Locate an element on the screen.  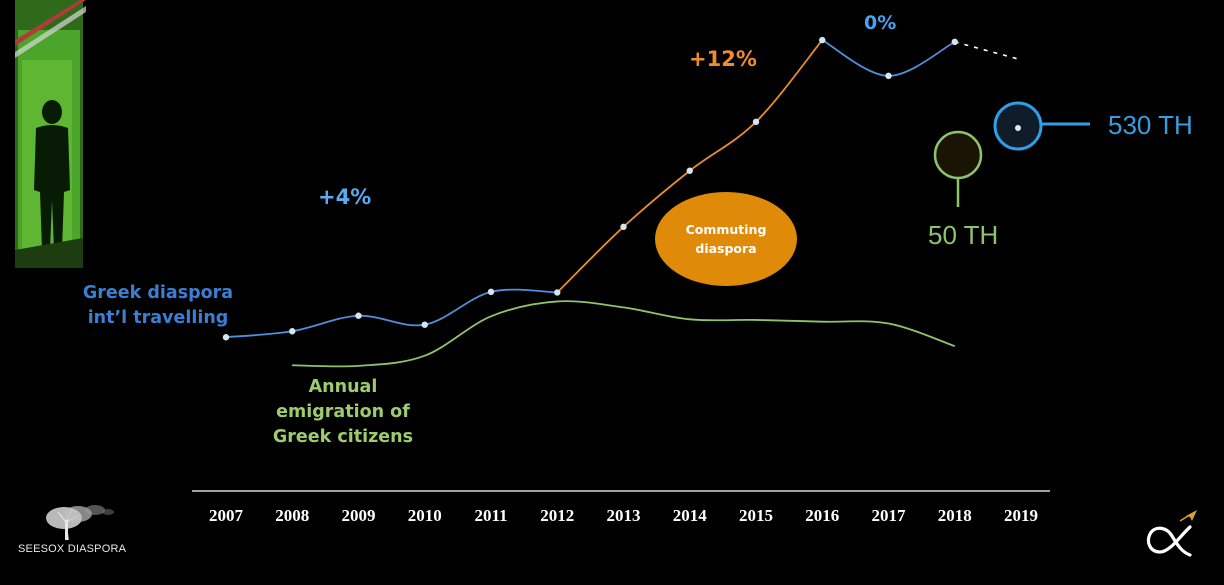
x-tick-label: 2011 is located at coordinates (490, 515).